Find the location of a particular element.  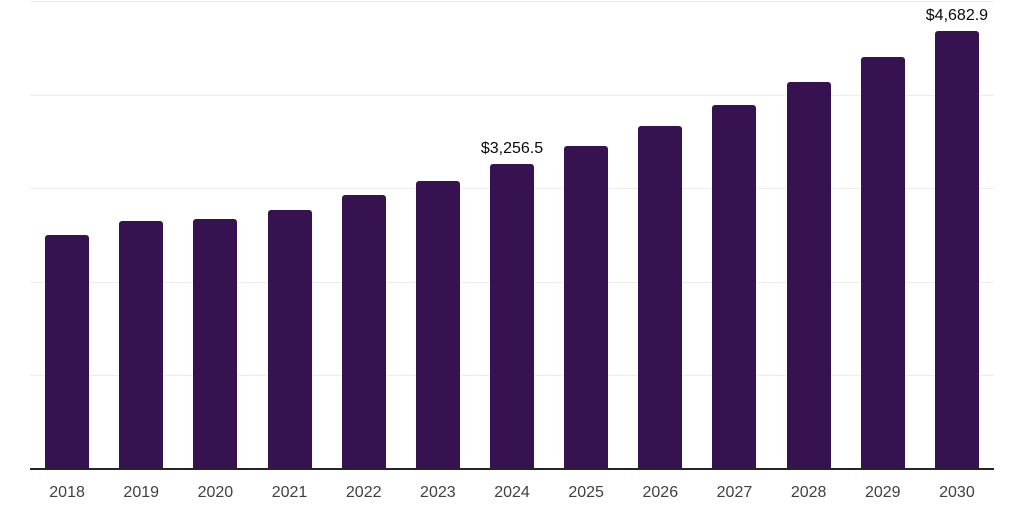

bar-2021 is located at coordinates (289, 339).